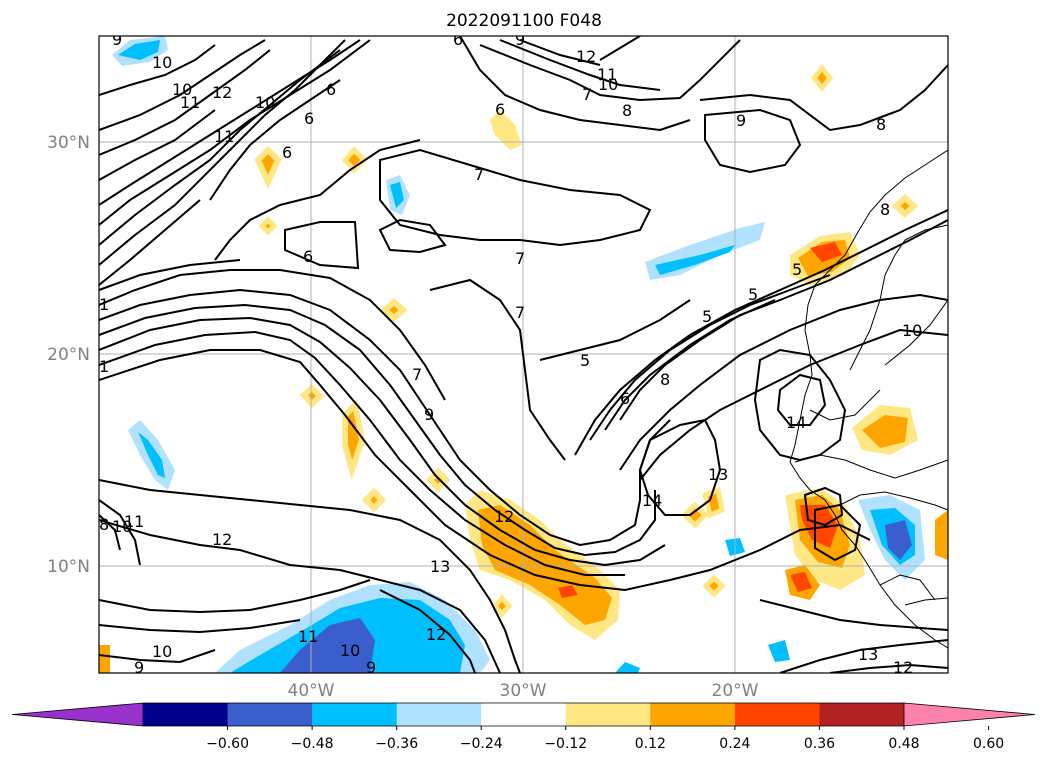  What do you see at coordinates (397, 195) in the screenshot?
I see `shade-blue-central-inner` at bounding box center [397, 195].